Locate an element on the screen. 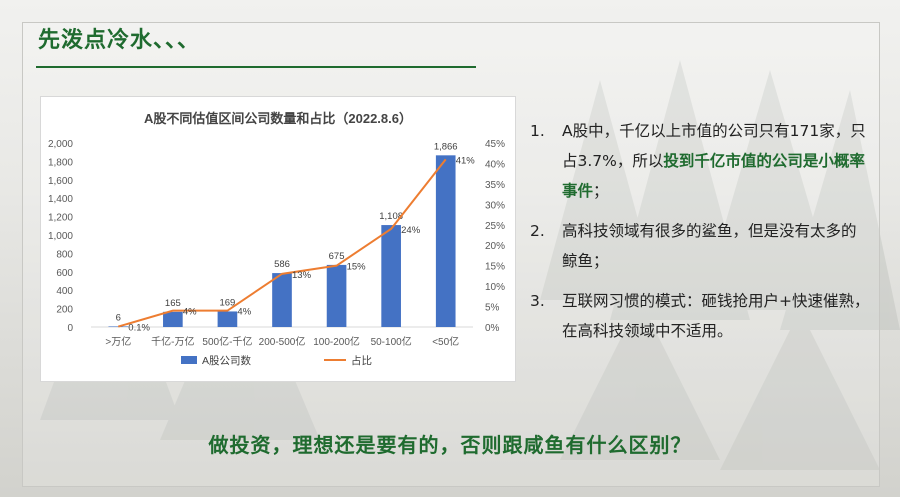 The width and height of the screenshot is (900, 497). legend-bar-label: A股公司数 is located at coordinates (227, 360).